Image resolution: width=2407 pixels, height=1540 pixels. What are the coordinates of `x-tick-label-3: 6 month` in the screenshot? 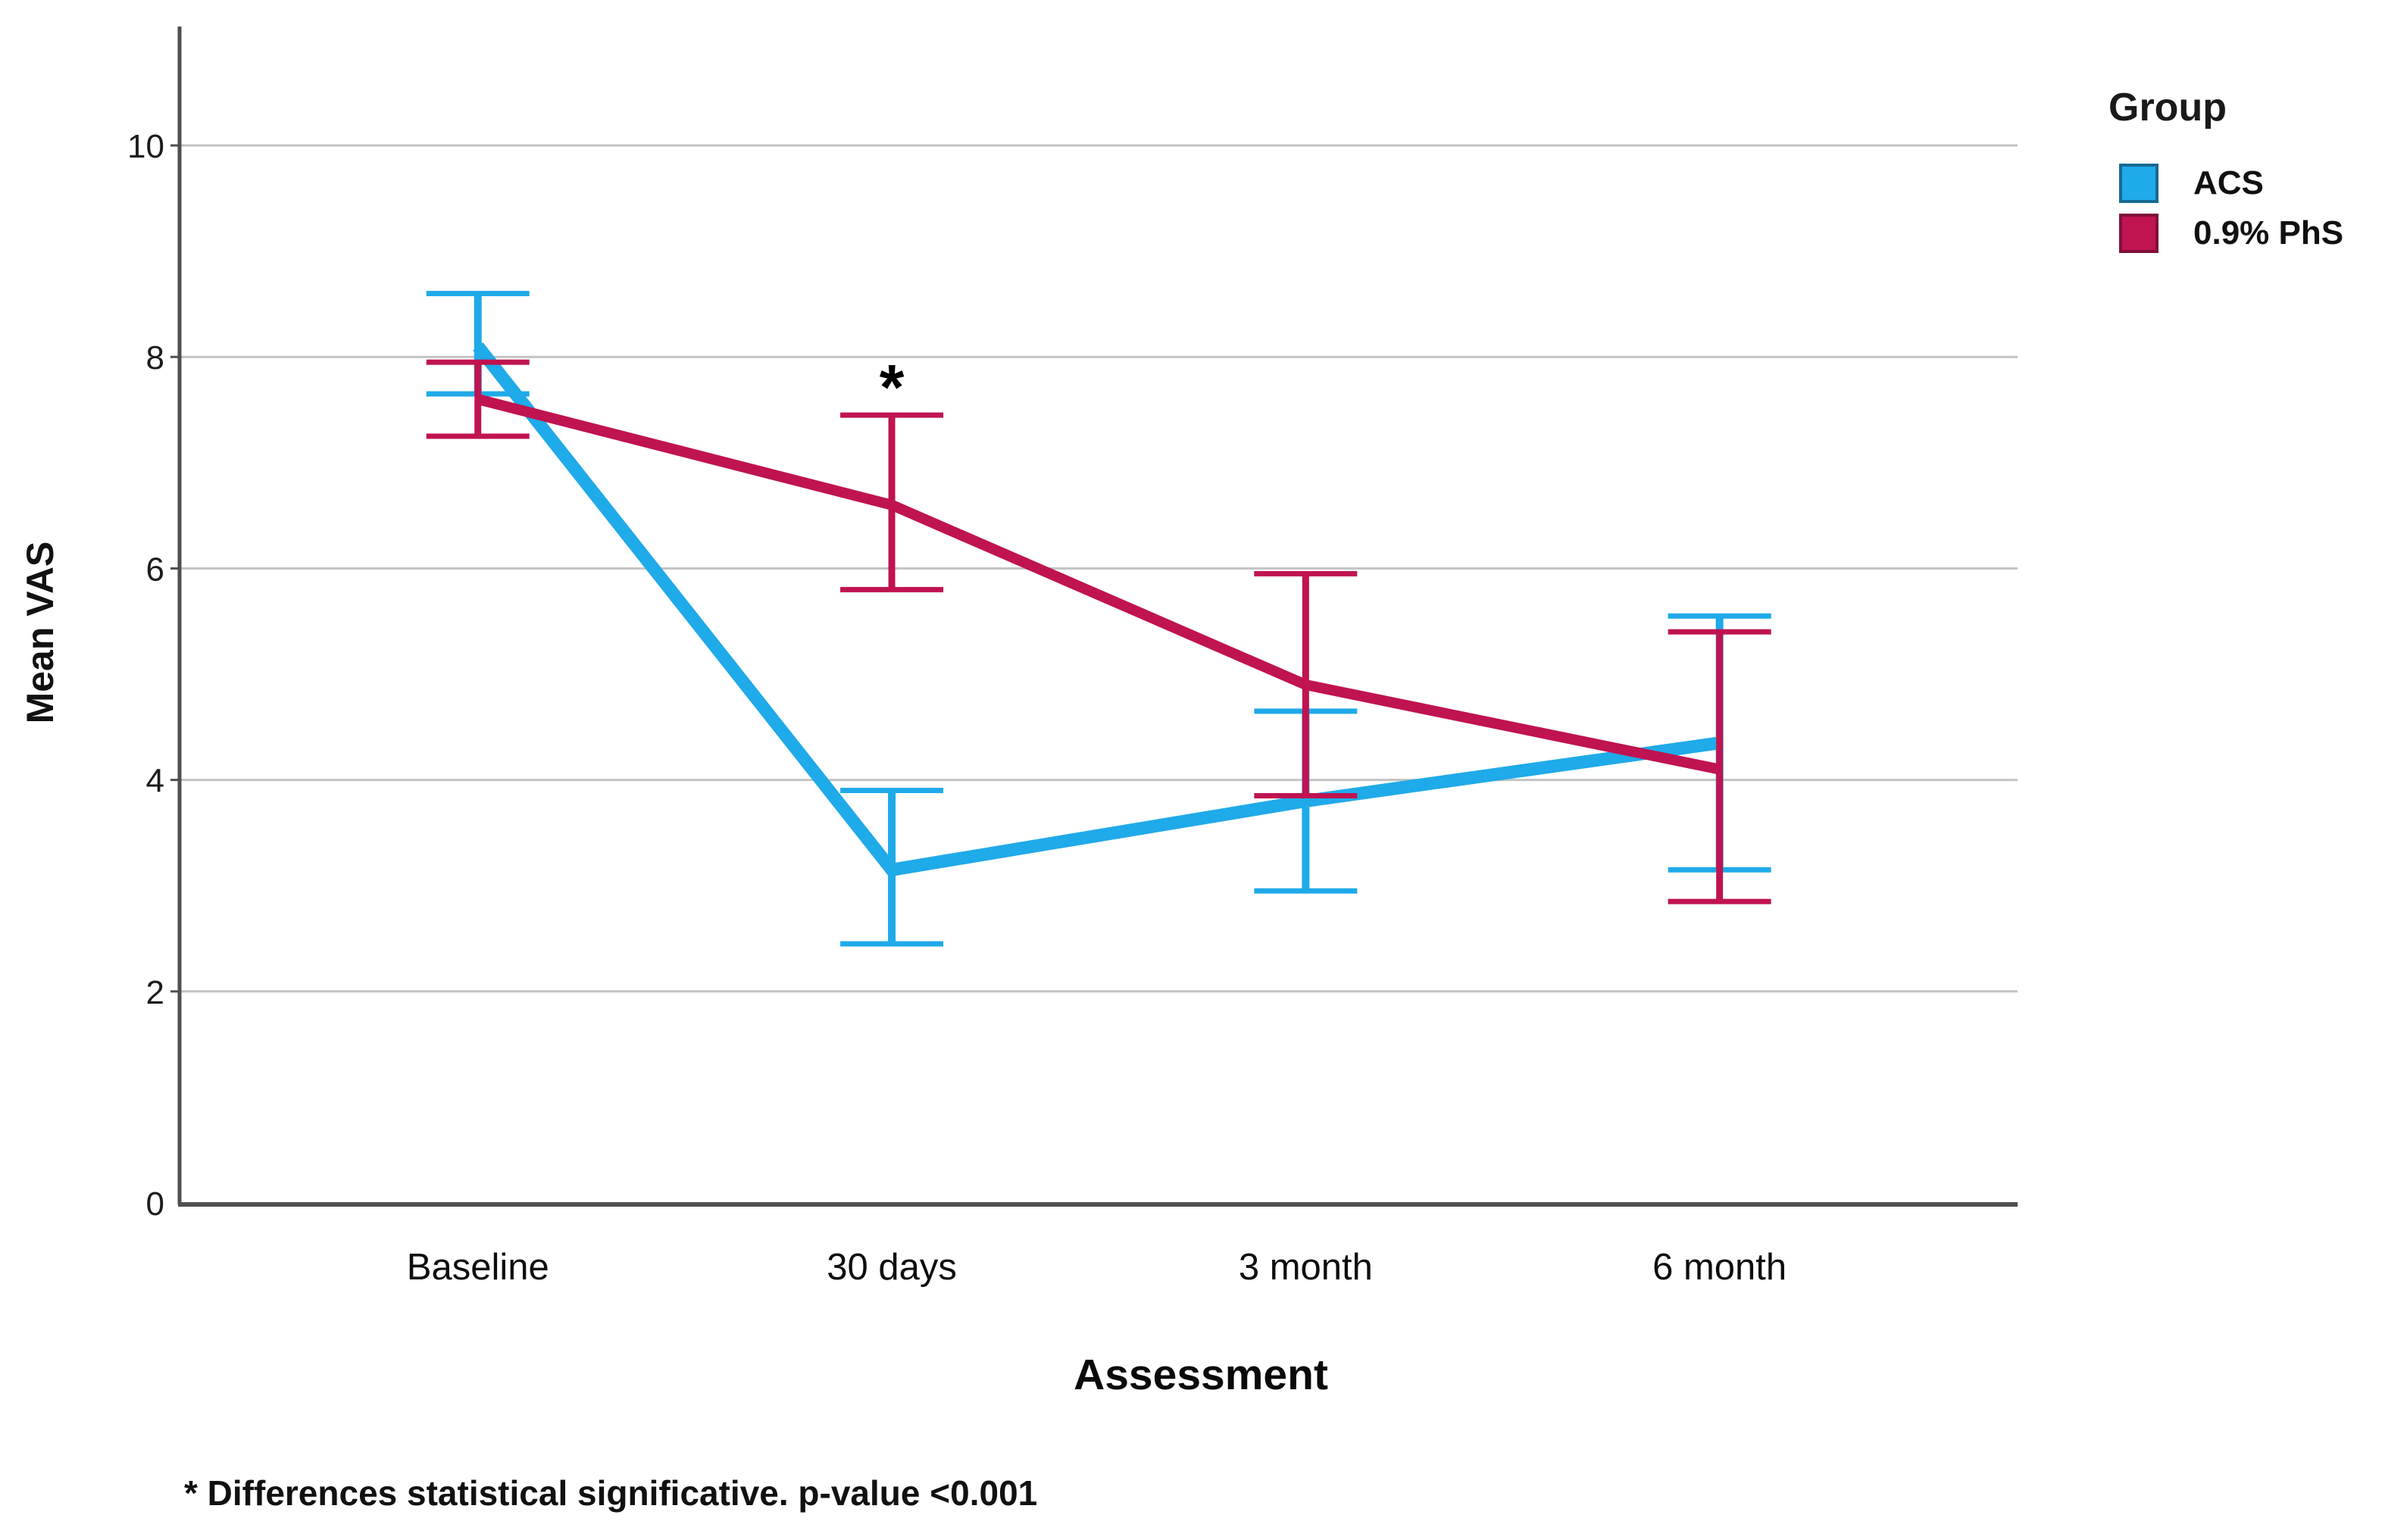 It's located at (1719, 1267).